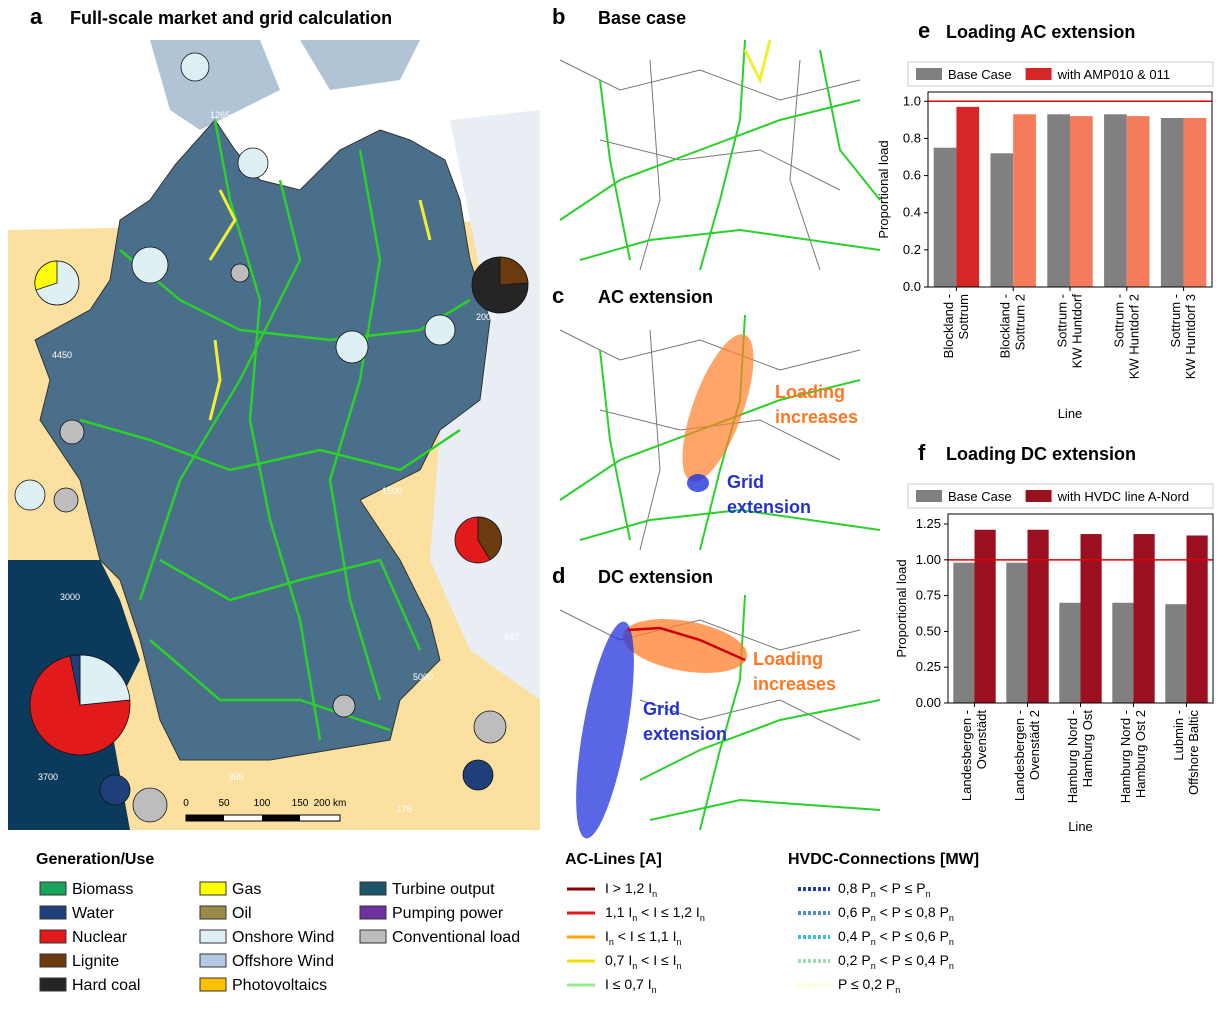 The image size is (1229, 1015). What do you see at coordinates (645, 936) in the screenshot?
I see `label-part: < I ≤ 1,1 I` at bounding box center [645, 936].